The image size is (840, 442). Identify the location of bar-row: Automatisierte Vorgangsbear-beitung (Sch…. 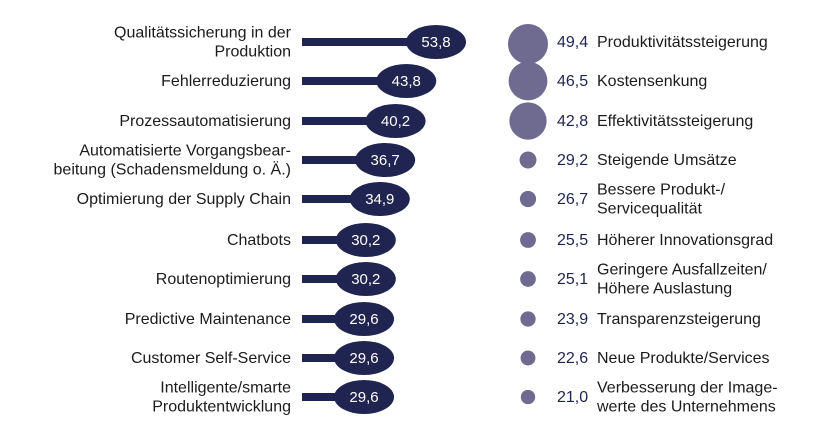
(235, 161).